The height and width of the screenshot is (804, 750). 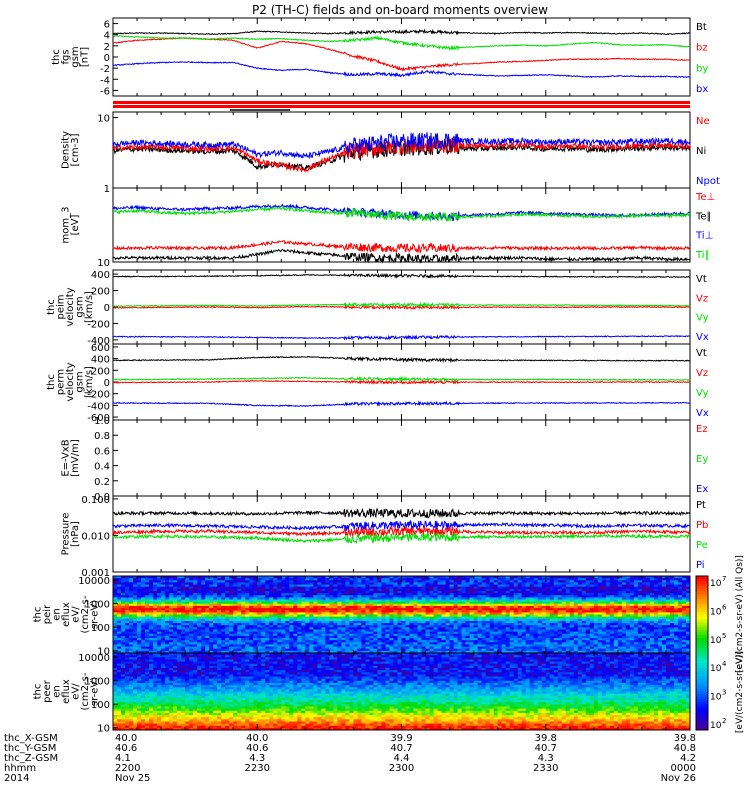 I want to click on series-line-Te∥, so click(x=401, y=255).